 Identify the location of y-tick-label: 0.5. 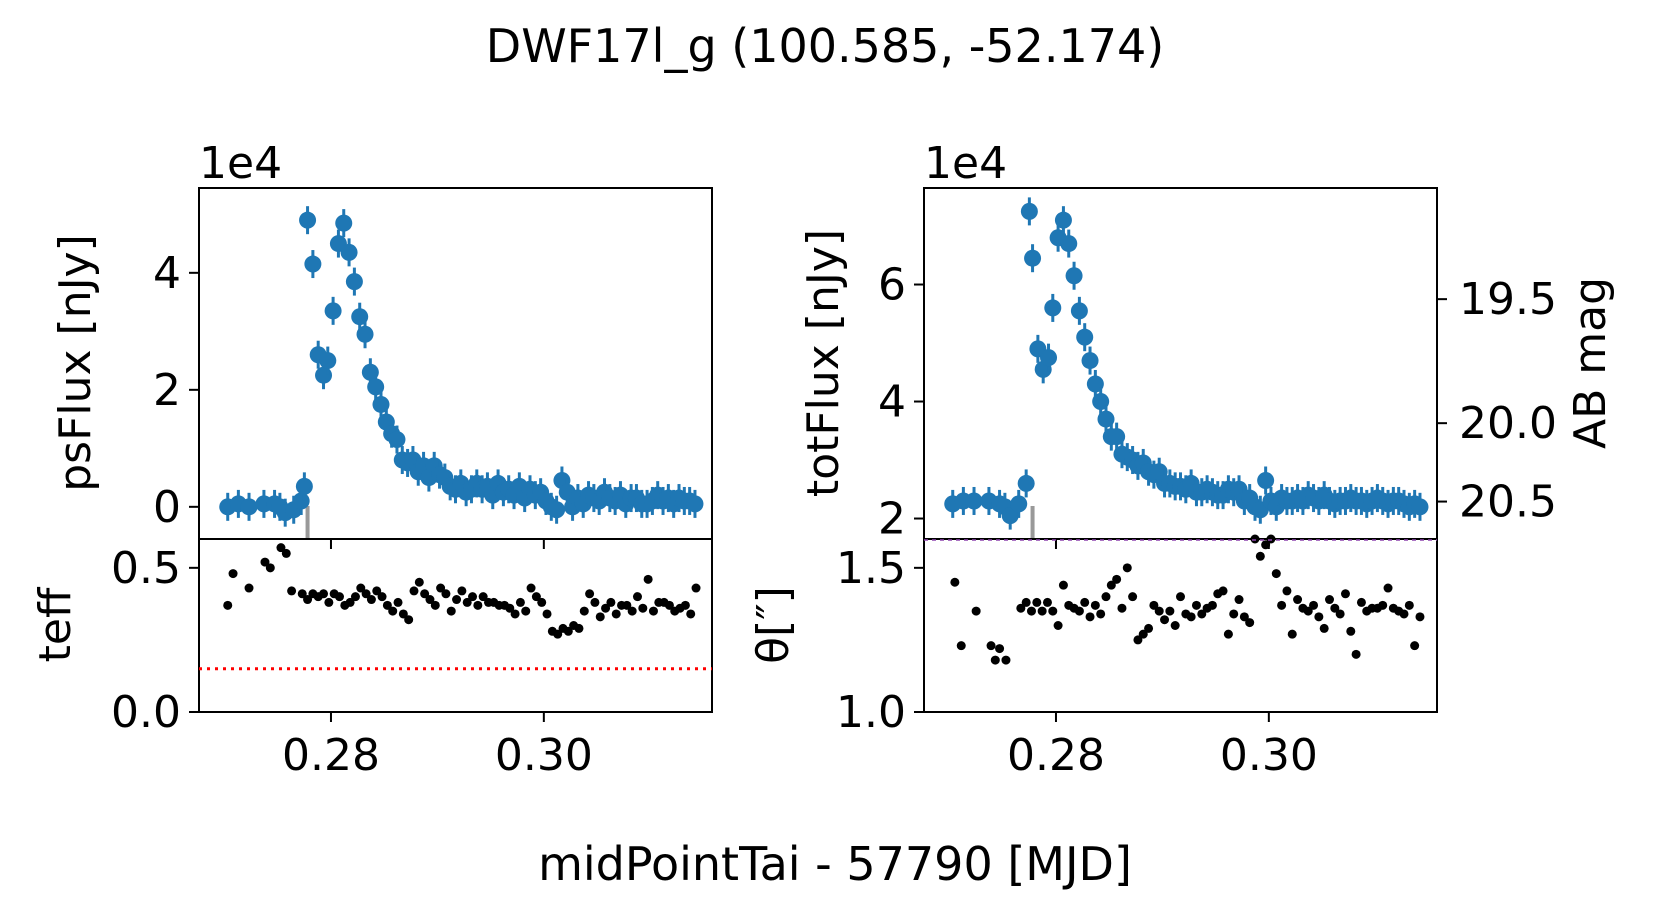
(146, 568).